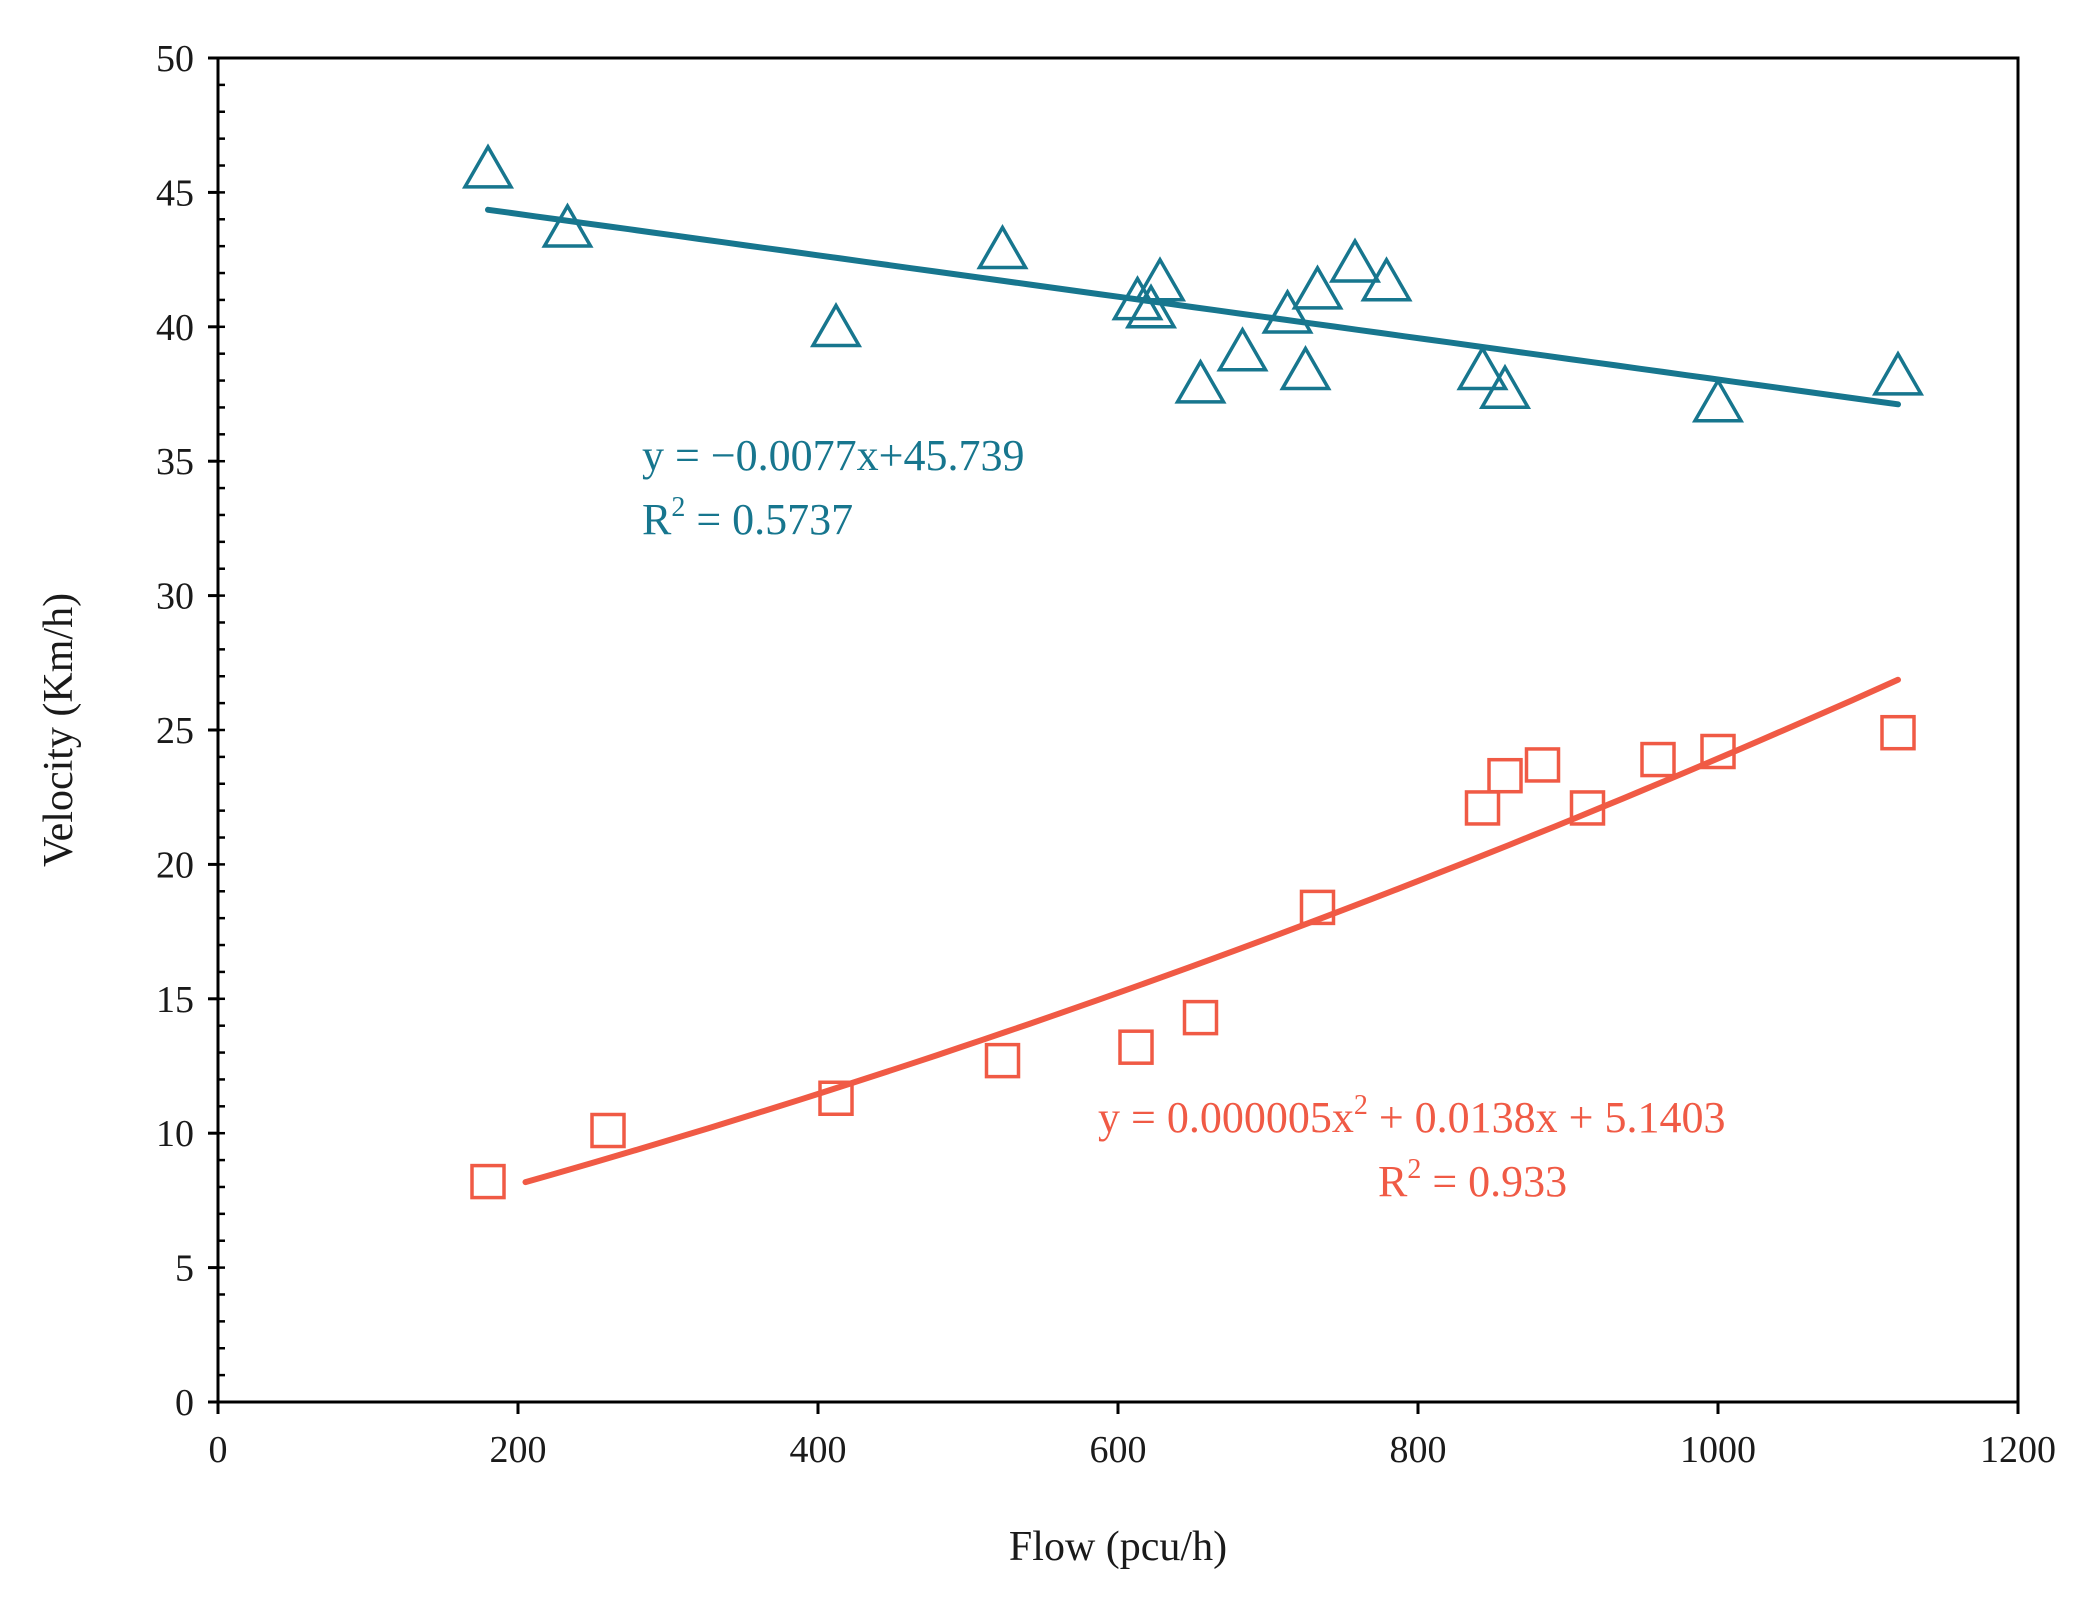 The image size is (2099, 1608). What do you see at coordinates (175, 328) in the screenshot?
I see `y-tick-label: 40` at bounding box center [175, 328].